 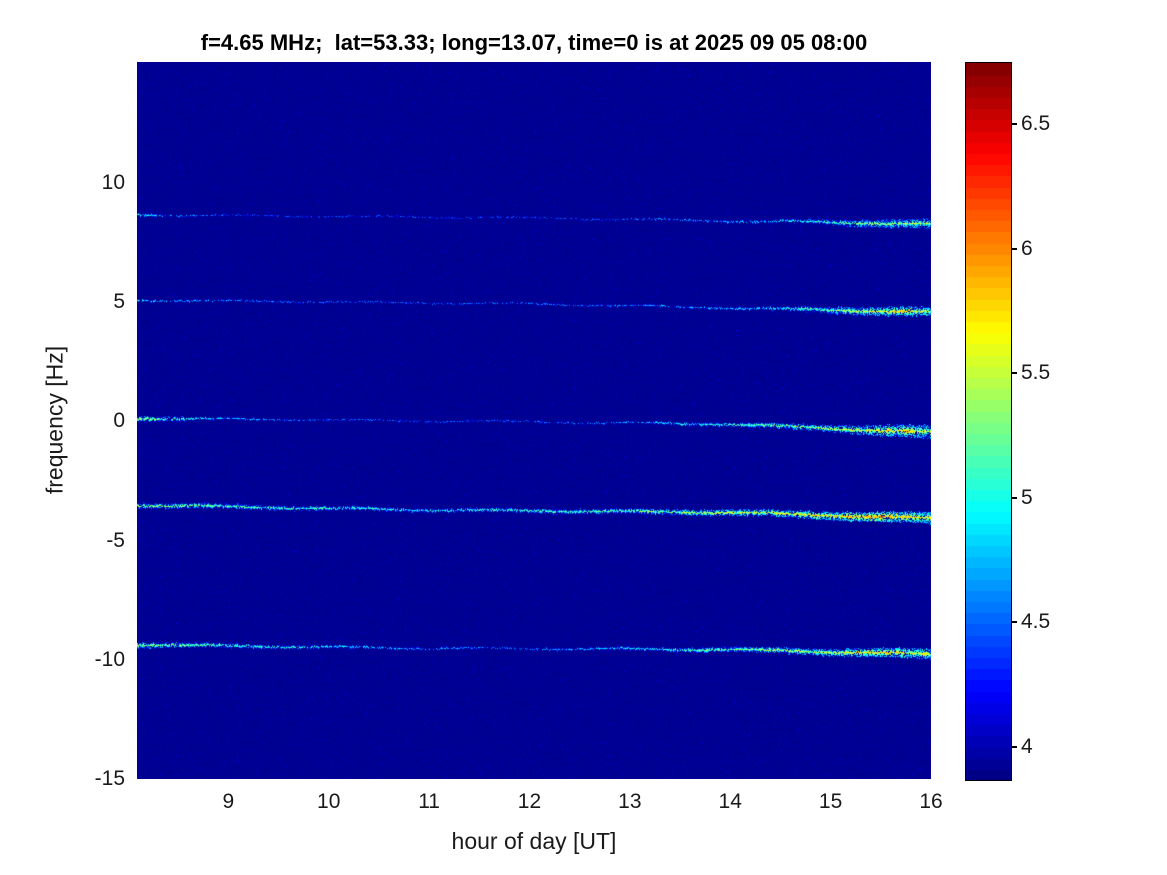 I want to click on y-tick-label: 5, so click(x=119, y=302).